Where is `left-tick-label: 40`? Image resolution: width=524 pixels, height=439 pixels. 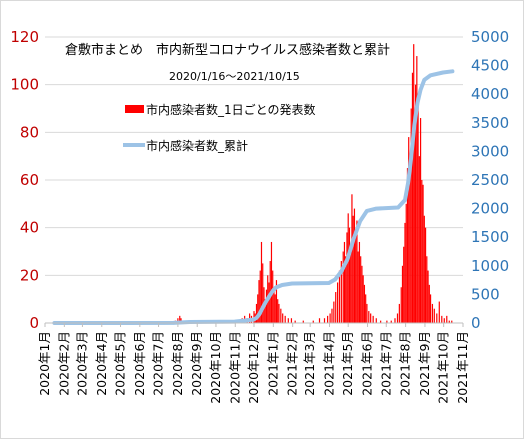 left-tick-label: 40 is located at coordinates (29, 228).